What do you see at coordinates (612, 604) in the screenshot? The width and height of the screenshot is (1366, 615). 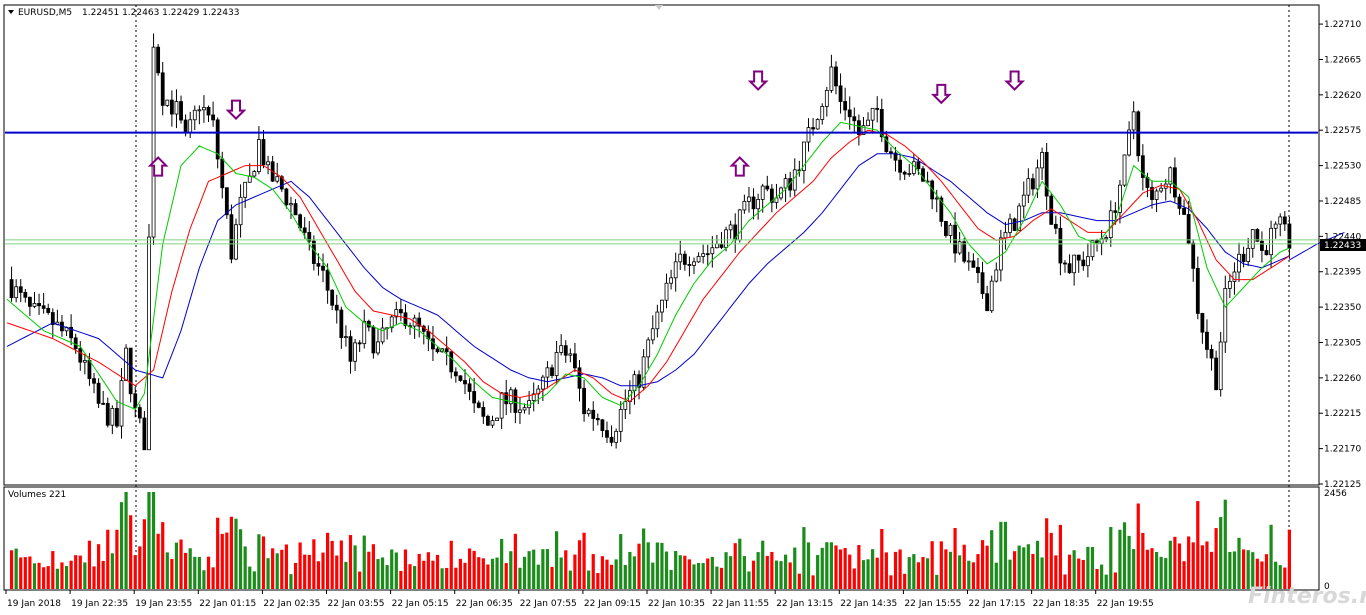 I see `x-axis-tick-label: 22 Jan 09:15` at bounding box center [612, 604].